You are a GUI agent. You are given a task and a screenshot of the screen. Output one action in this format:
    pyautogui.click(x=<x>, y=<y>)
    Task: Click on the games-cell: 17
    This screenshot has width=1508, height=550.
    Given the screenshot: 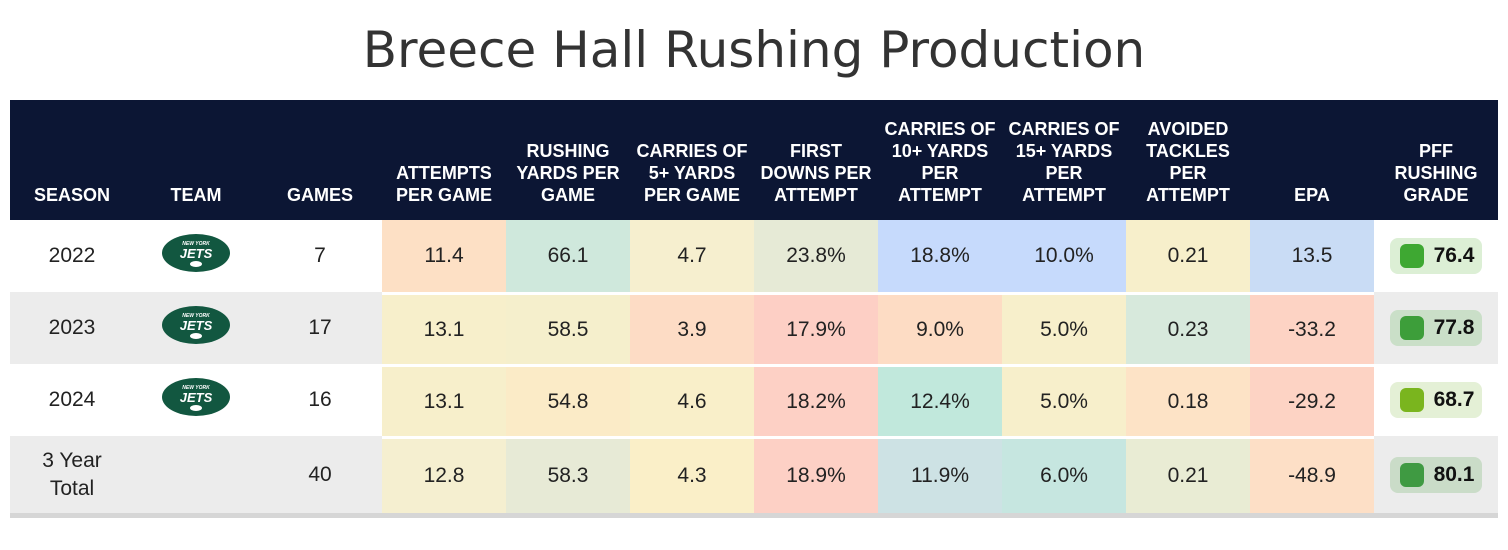 What is the action you would take?
    pyautogui.click(x=320, y=328)
    